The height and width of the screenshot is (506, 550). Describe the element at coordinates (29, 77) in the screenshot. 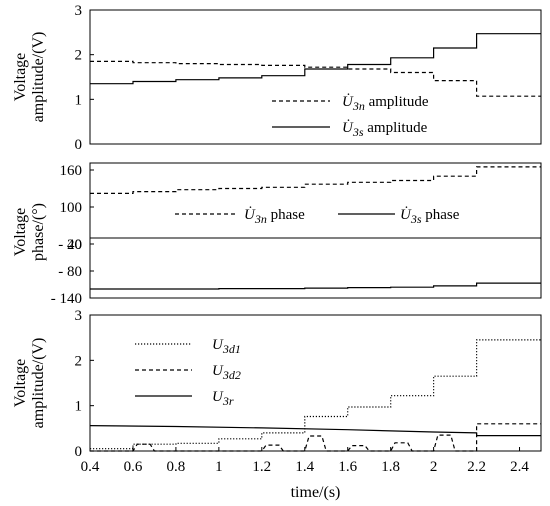

I see `y-axis-label-0: Voltageamplitude/(V)` at that location.